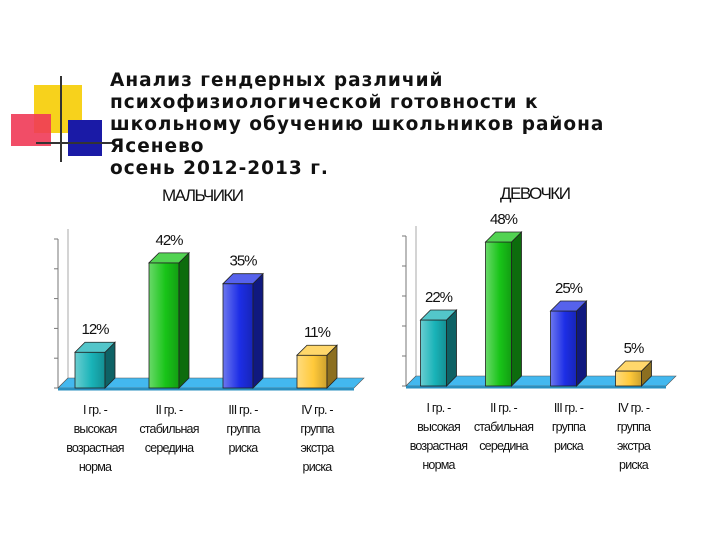 This screenshot has width=720, height=540. I want to click on decor-red-square, so click(31, 130).